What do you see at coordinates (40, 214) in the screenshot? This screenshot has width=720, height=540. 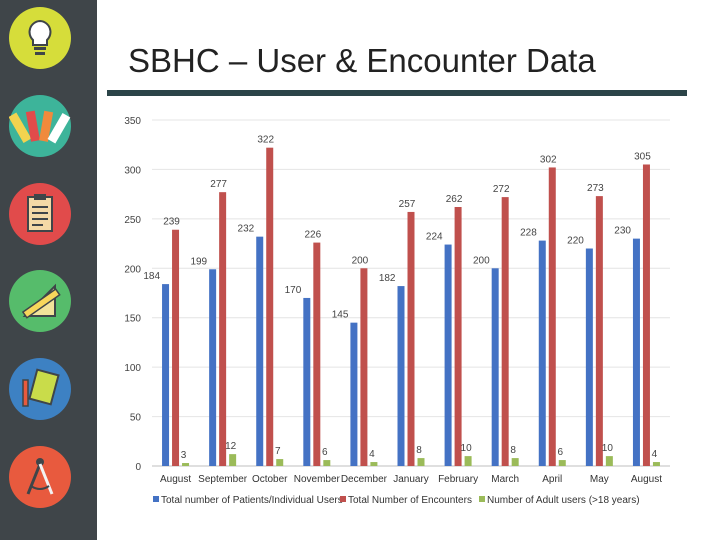 I see `clipboard-icon` at bounding box center [40, 214].